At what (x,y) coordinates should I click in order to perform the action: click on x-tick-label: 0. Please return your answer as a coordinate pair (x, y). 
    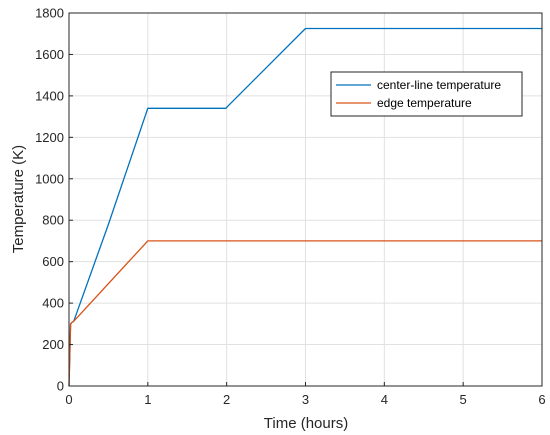
    Looking at the image, I should click on (68, 399).